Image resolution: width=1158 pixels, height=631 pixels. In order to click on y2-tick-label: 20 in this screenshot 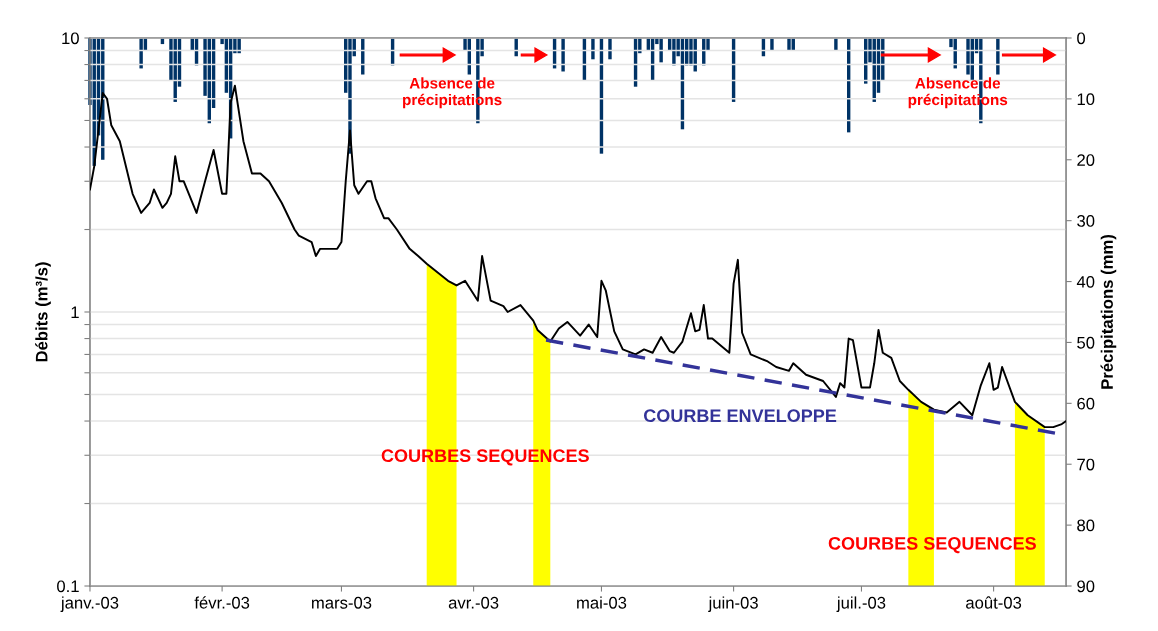, I will do `click(1086, 160)`.